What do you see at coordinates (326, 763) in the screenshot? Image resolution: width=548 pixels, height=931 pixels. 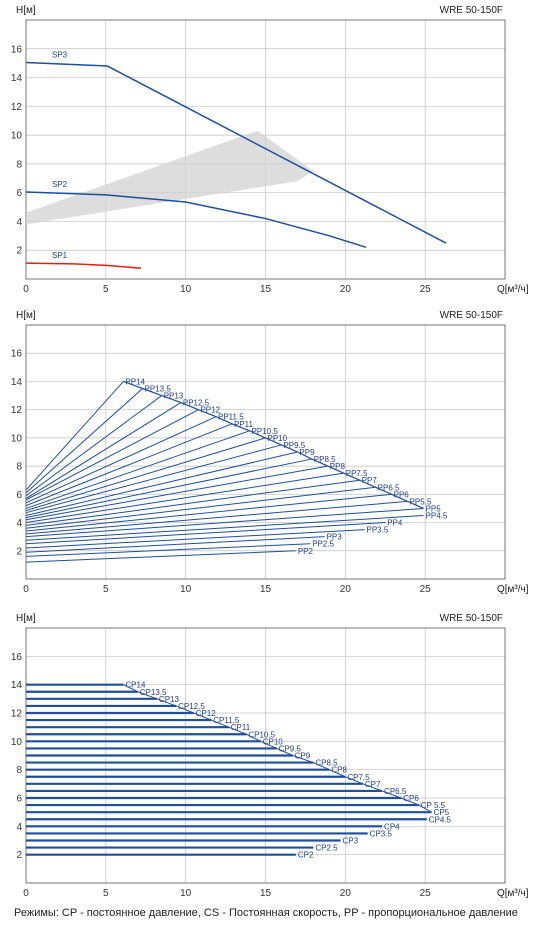 I see `cp-label: CP8.5` at bounding box center [326, 763].